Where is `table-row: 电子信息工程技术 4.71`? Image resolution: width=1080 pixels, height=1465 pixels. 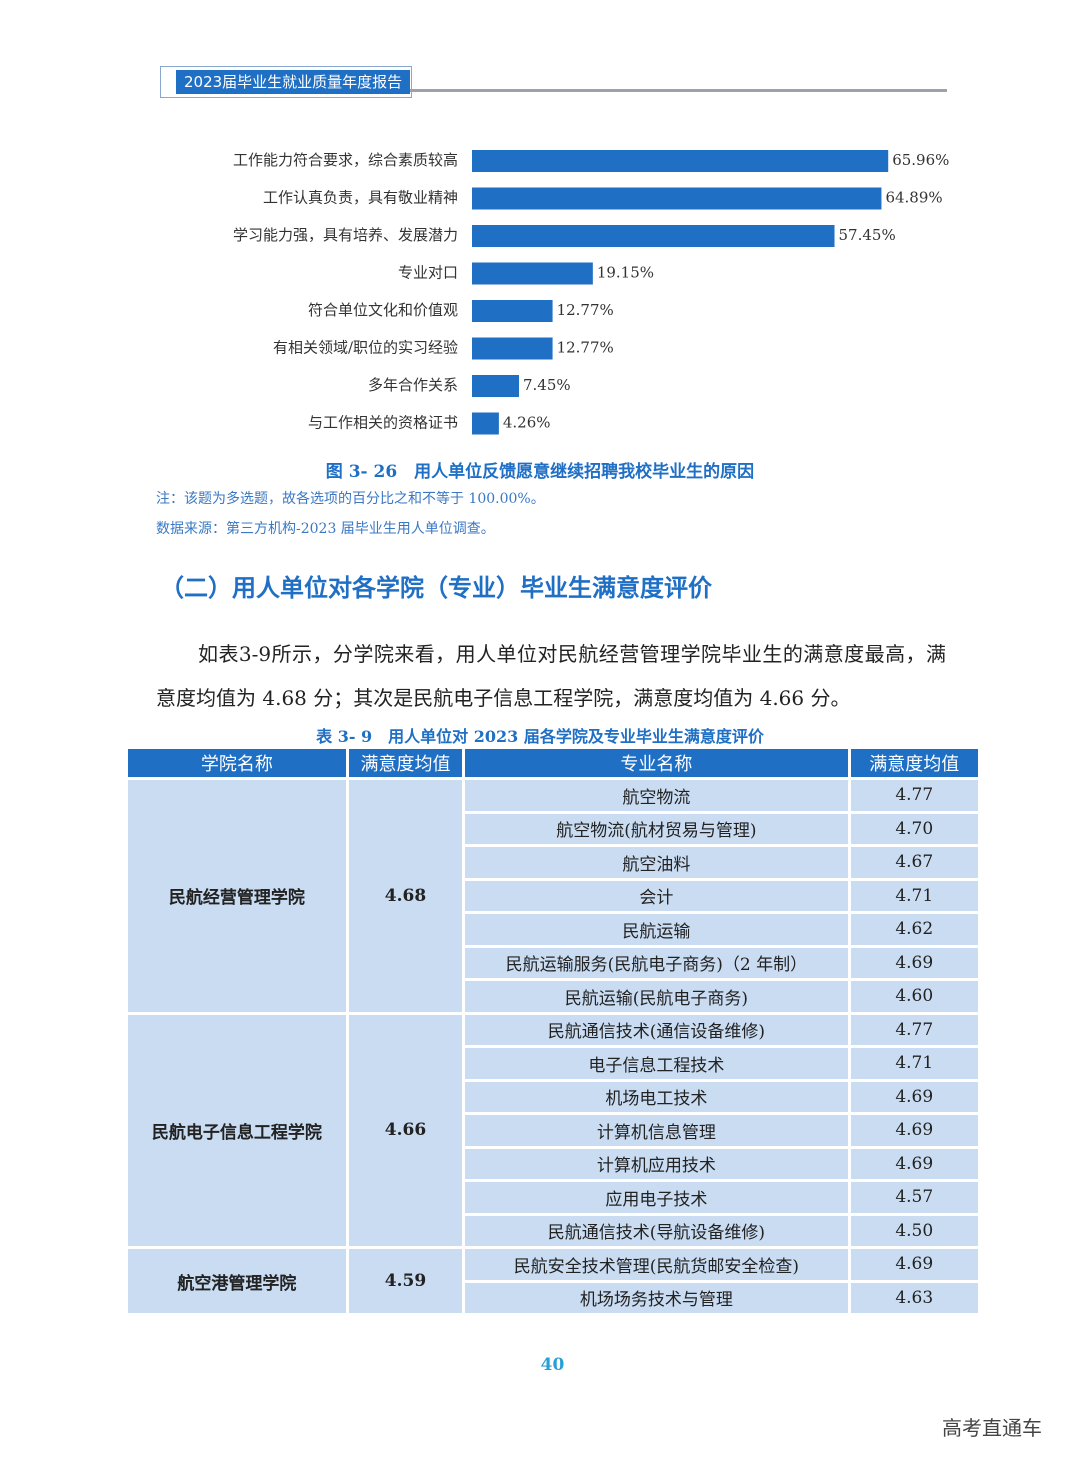 table-row: 电子信息工程技术 4.71 is located at coordinates (553, 1063).